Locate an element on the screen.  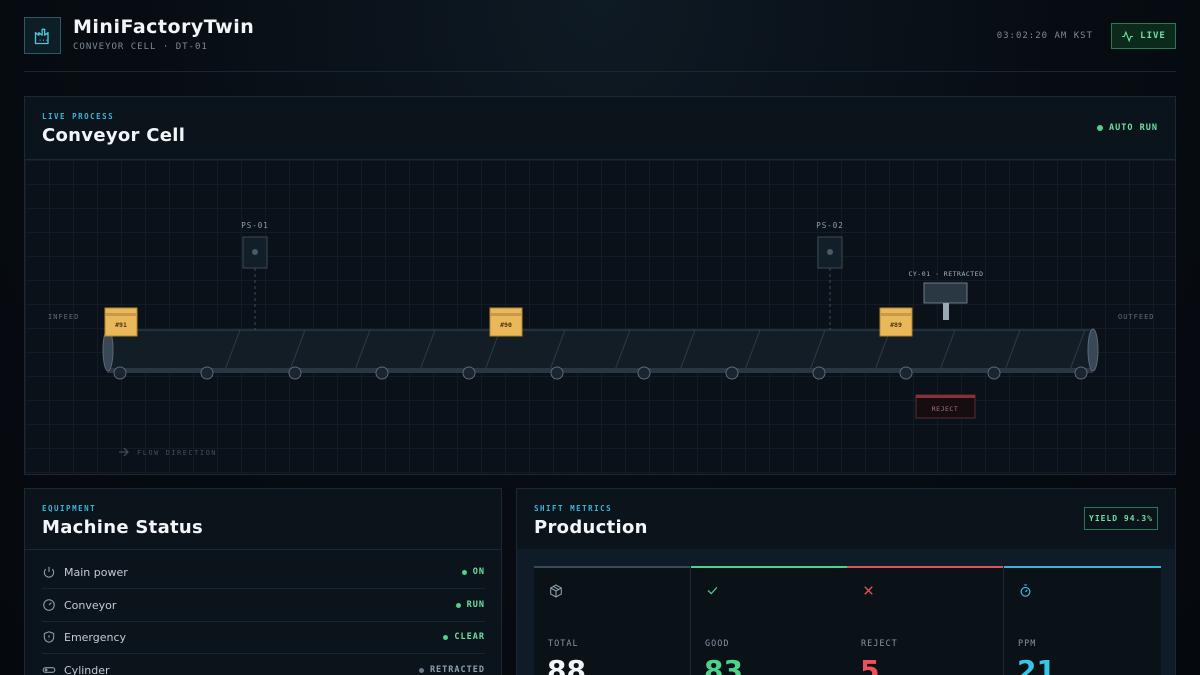
metric-label: PPM is located at coordinates (1027, 644).